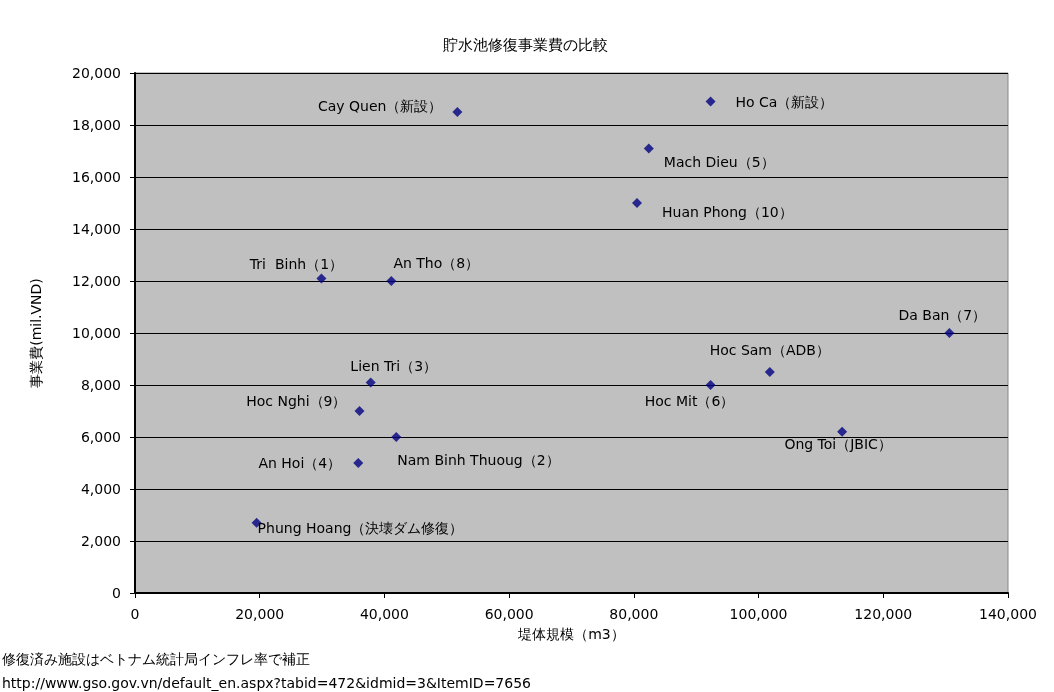  Describe the element at coordinates (360, 527) in the screenshot. I see `annotation: Phung Hoang（決壊ダム修復）` at that location.